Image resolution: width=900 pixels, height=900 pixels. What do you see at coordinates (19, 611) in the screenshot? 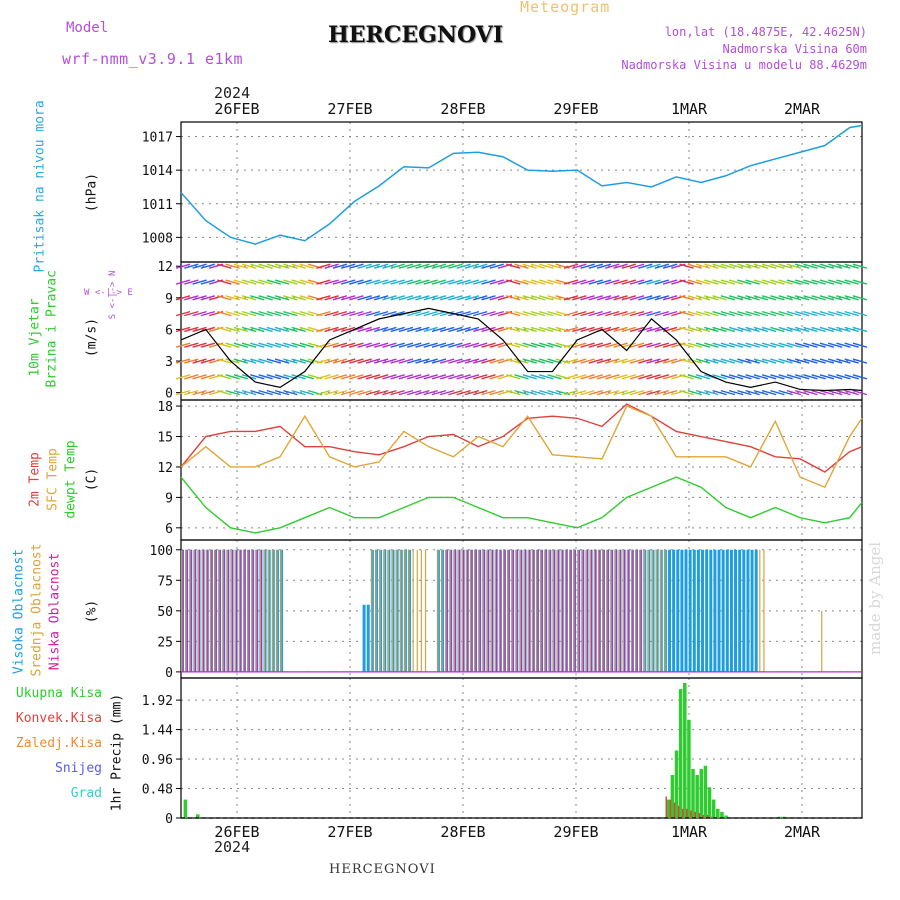
I see `cloud-high-axis-label: Visoka Oblacnost` at bounding box center [19, 611].